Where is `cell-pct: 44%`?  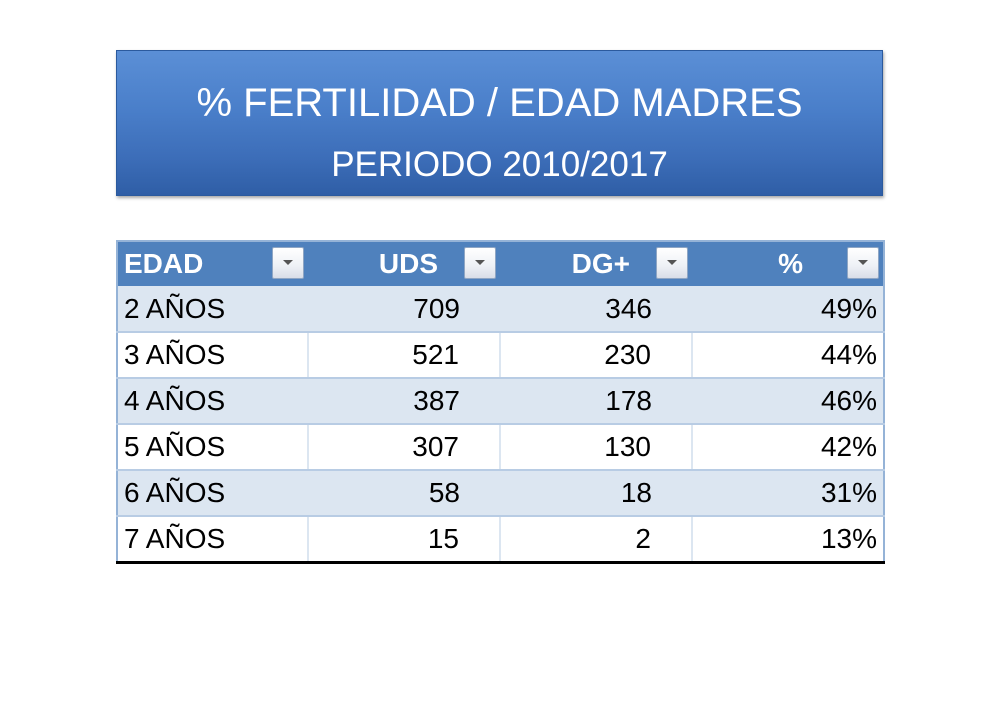 cell-pct: 44% is located at coordinates (788, 355).